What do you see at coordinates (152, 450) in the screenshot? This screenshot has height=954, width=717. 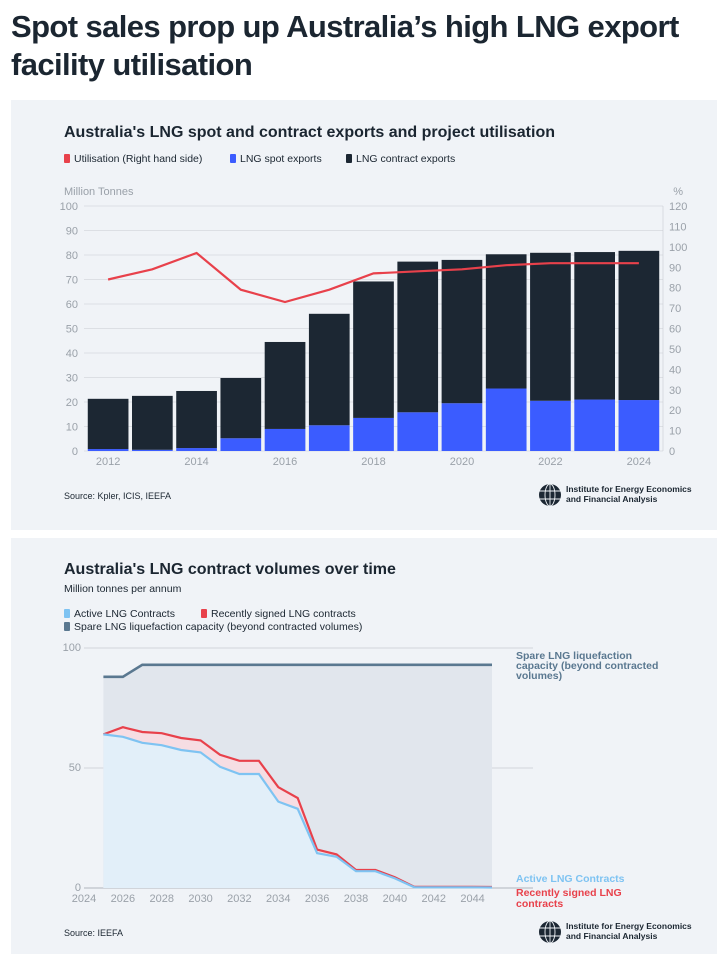 I see `bar-spot-2013` at bounding box center [152, 450].